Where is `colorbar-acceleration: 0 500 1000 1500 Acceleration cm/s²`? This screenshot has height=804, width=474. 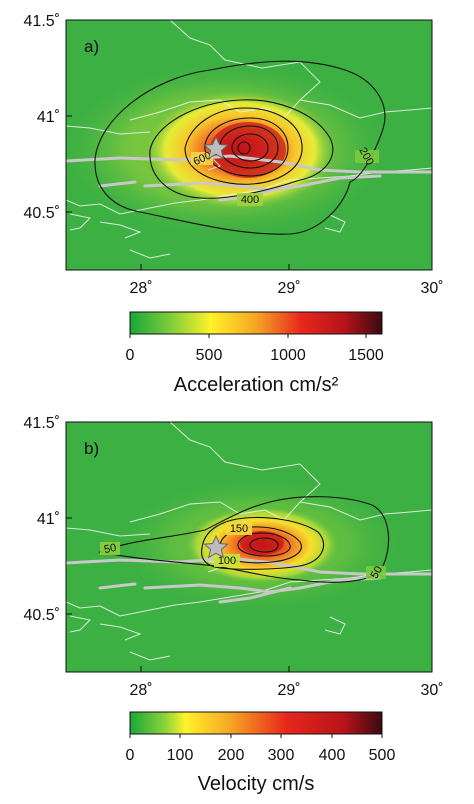 colorbar-acceleration: 0 500 1000 1500 Acceleration cm/s² is located at coordinates (255, 353).